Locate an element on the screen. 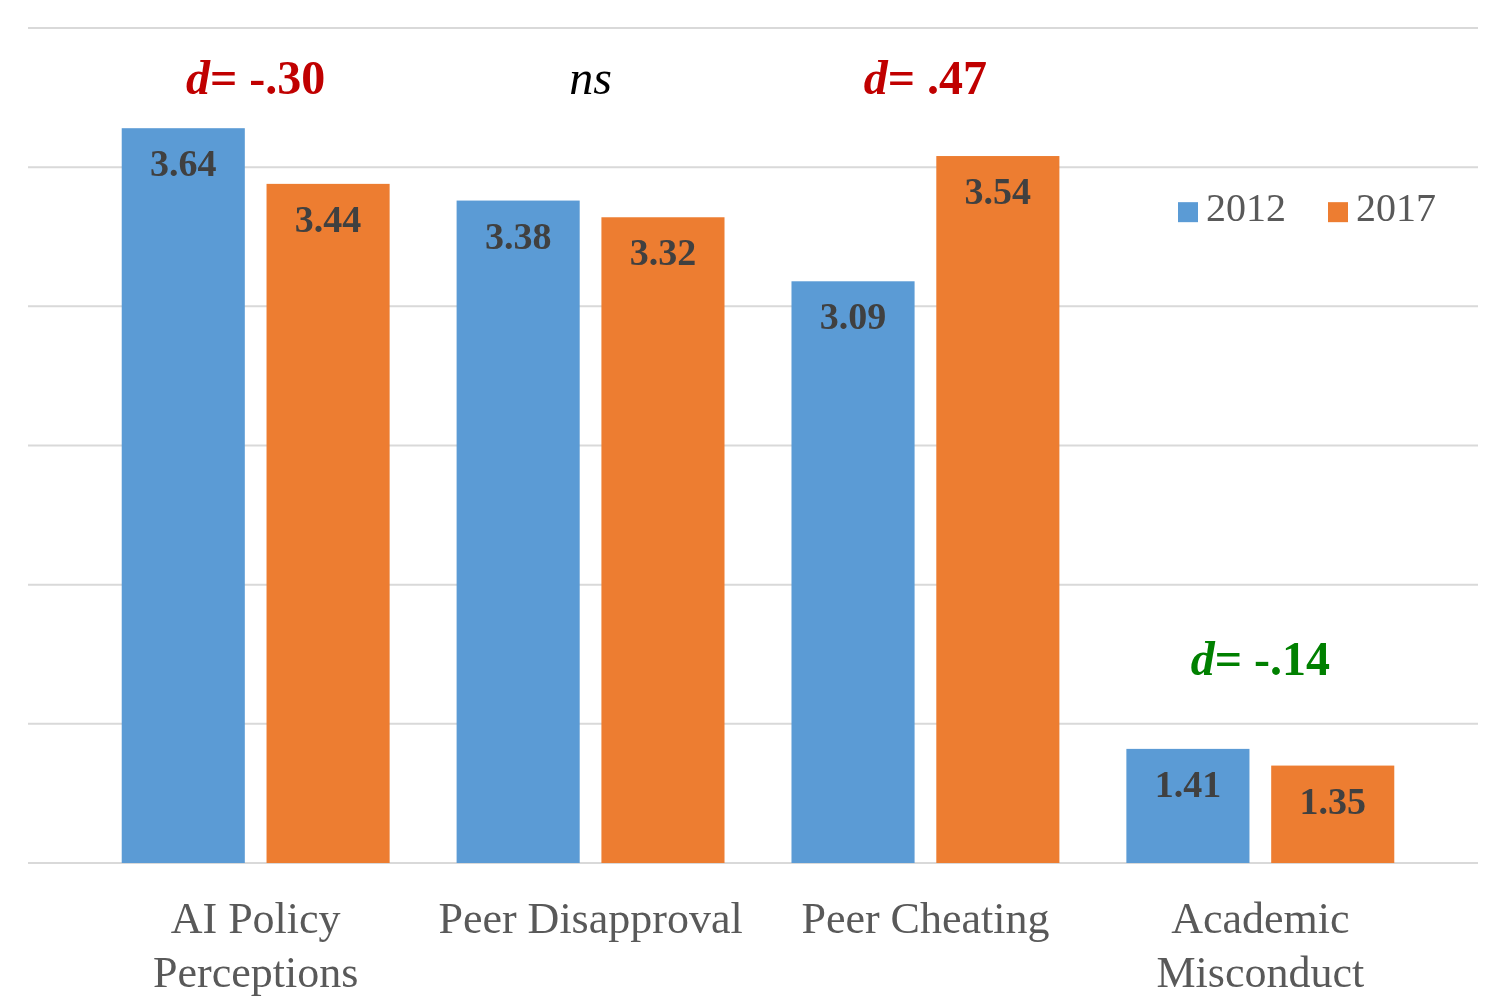 This screenshot has width=1485, height=1006. data-label: 3.44 is located at coordinates (328, 218).